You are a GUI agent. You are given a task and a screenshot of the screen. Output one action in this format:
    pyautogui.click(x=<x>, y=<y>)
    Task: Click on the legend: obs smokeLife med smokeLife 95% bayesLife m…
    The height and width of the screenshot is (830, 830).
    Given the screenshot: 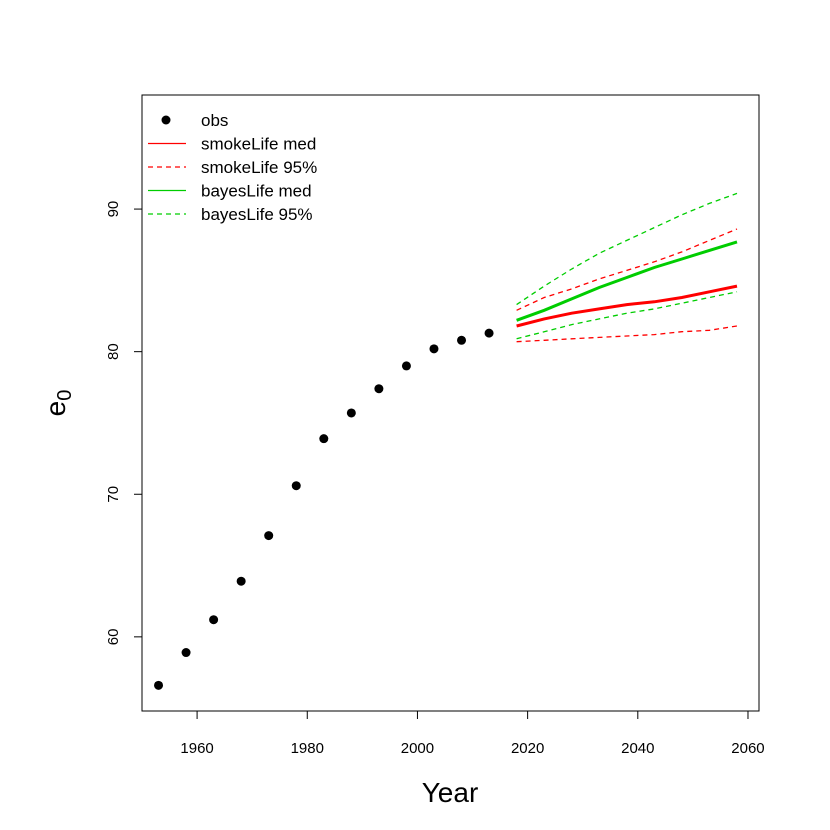 What is the action you would take?
    pyautogui.click(x=232, y=167)
    